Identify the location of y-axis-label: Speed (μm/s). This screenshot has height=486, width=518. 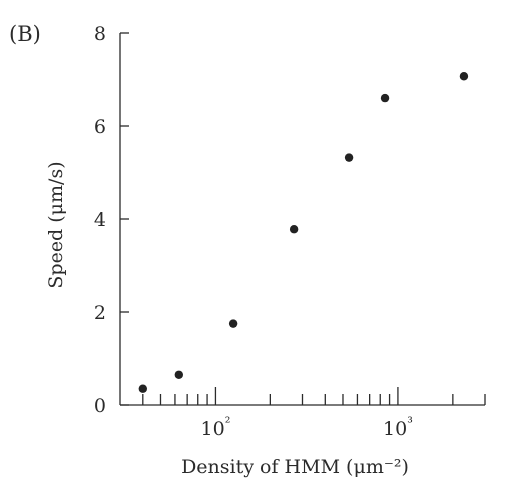
(56, 224).